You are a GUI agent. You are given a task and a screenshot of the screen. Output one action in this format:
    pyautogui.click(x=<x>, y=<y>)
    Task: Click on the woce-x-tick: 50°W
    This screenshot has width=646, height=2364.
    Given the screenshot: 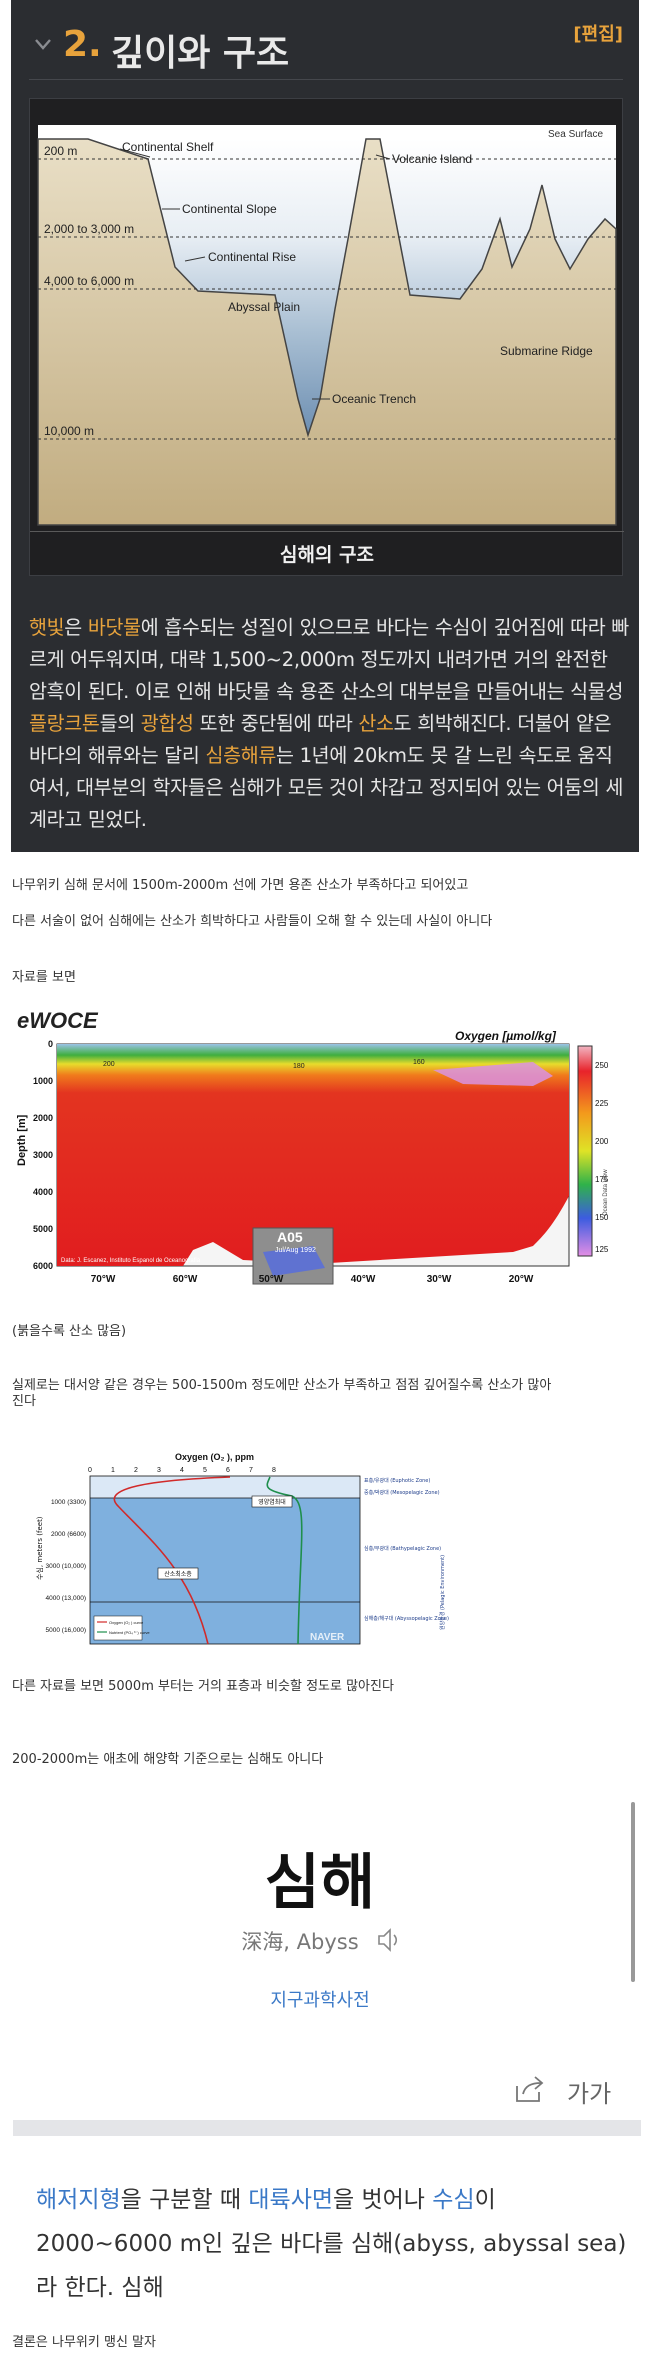 What is the action you would take?
    pyautogui.click(x=271, y=1279)
    